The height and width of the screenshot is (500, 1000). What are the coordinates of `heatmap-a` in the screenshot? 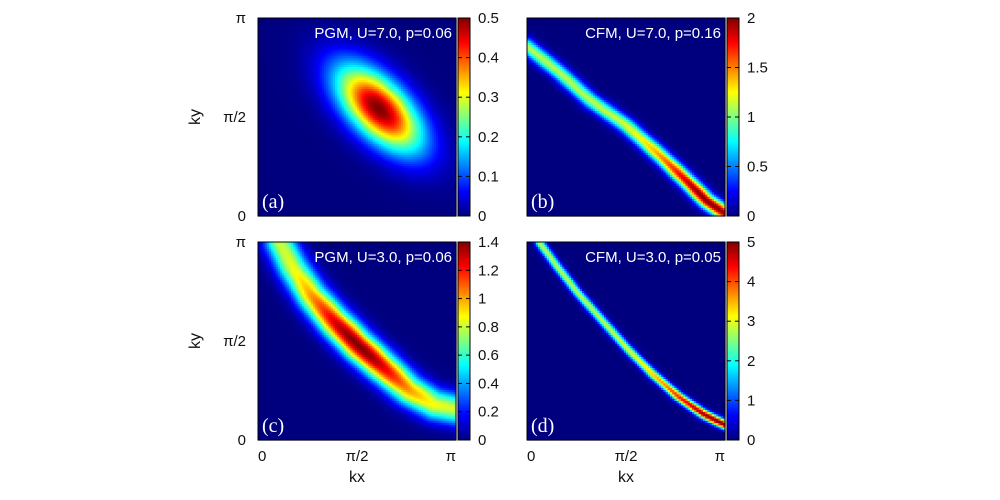 It's located at (357, 117).